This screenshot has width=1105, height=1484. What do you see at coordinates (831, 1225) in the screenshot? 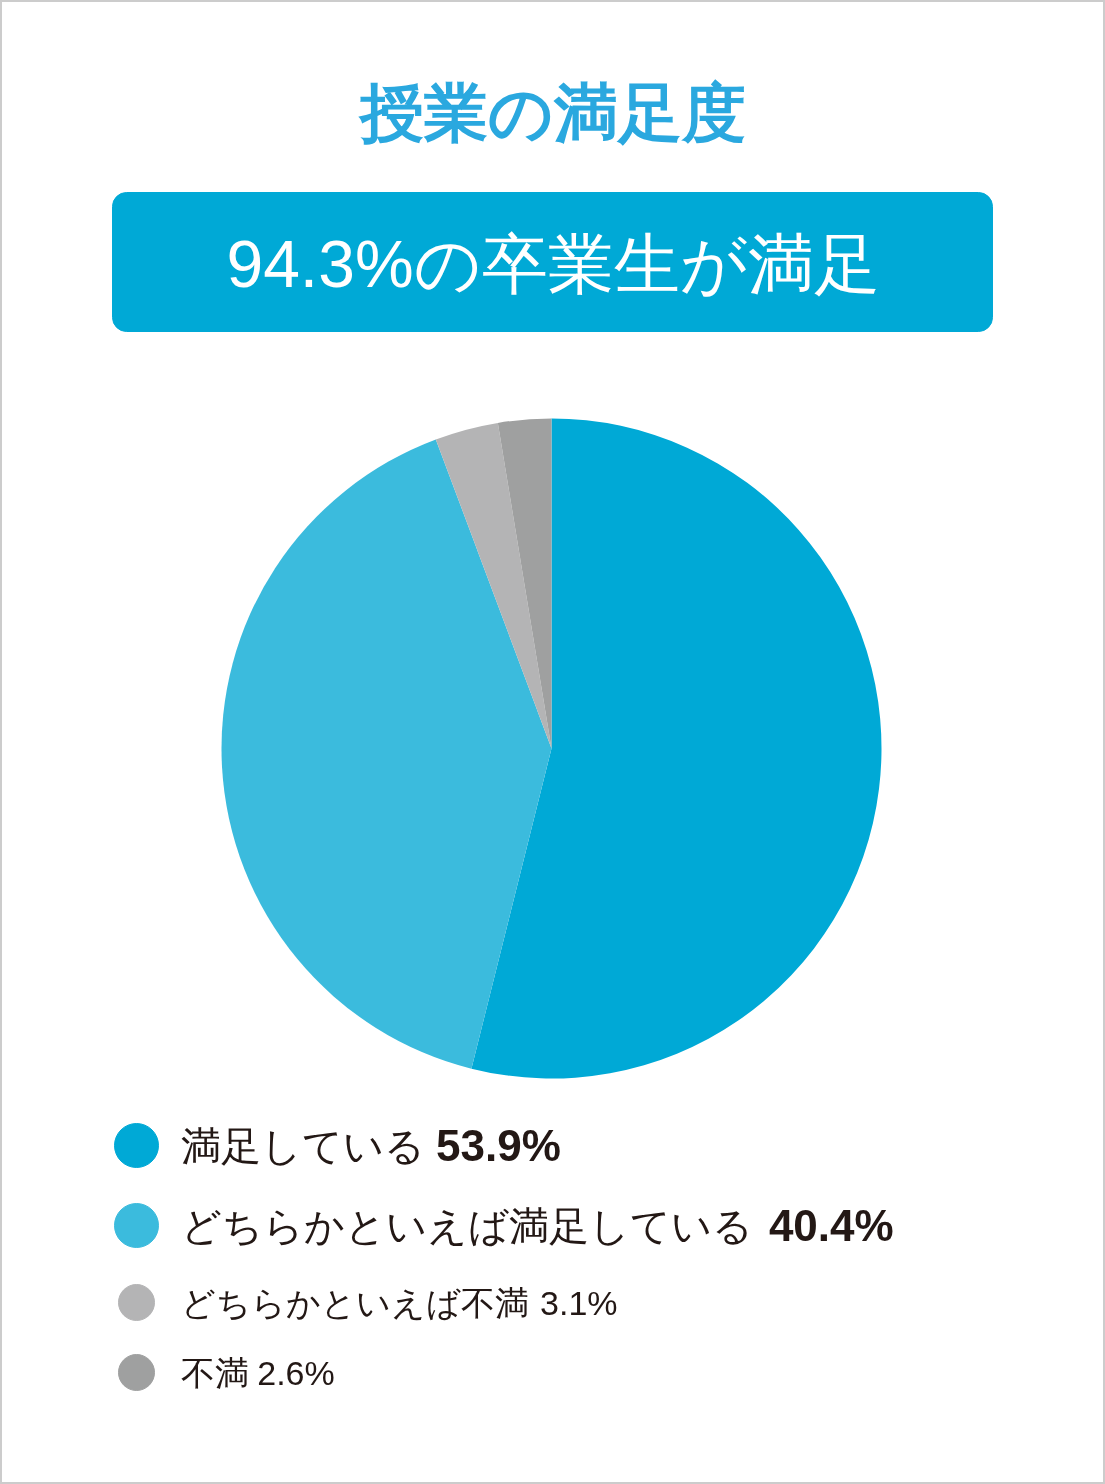
I see `data-label: 40.4%` at bounding box center [831, 1225].